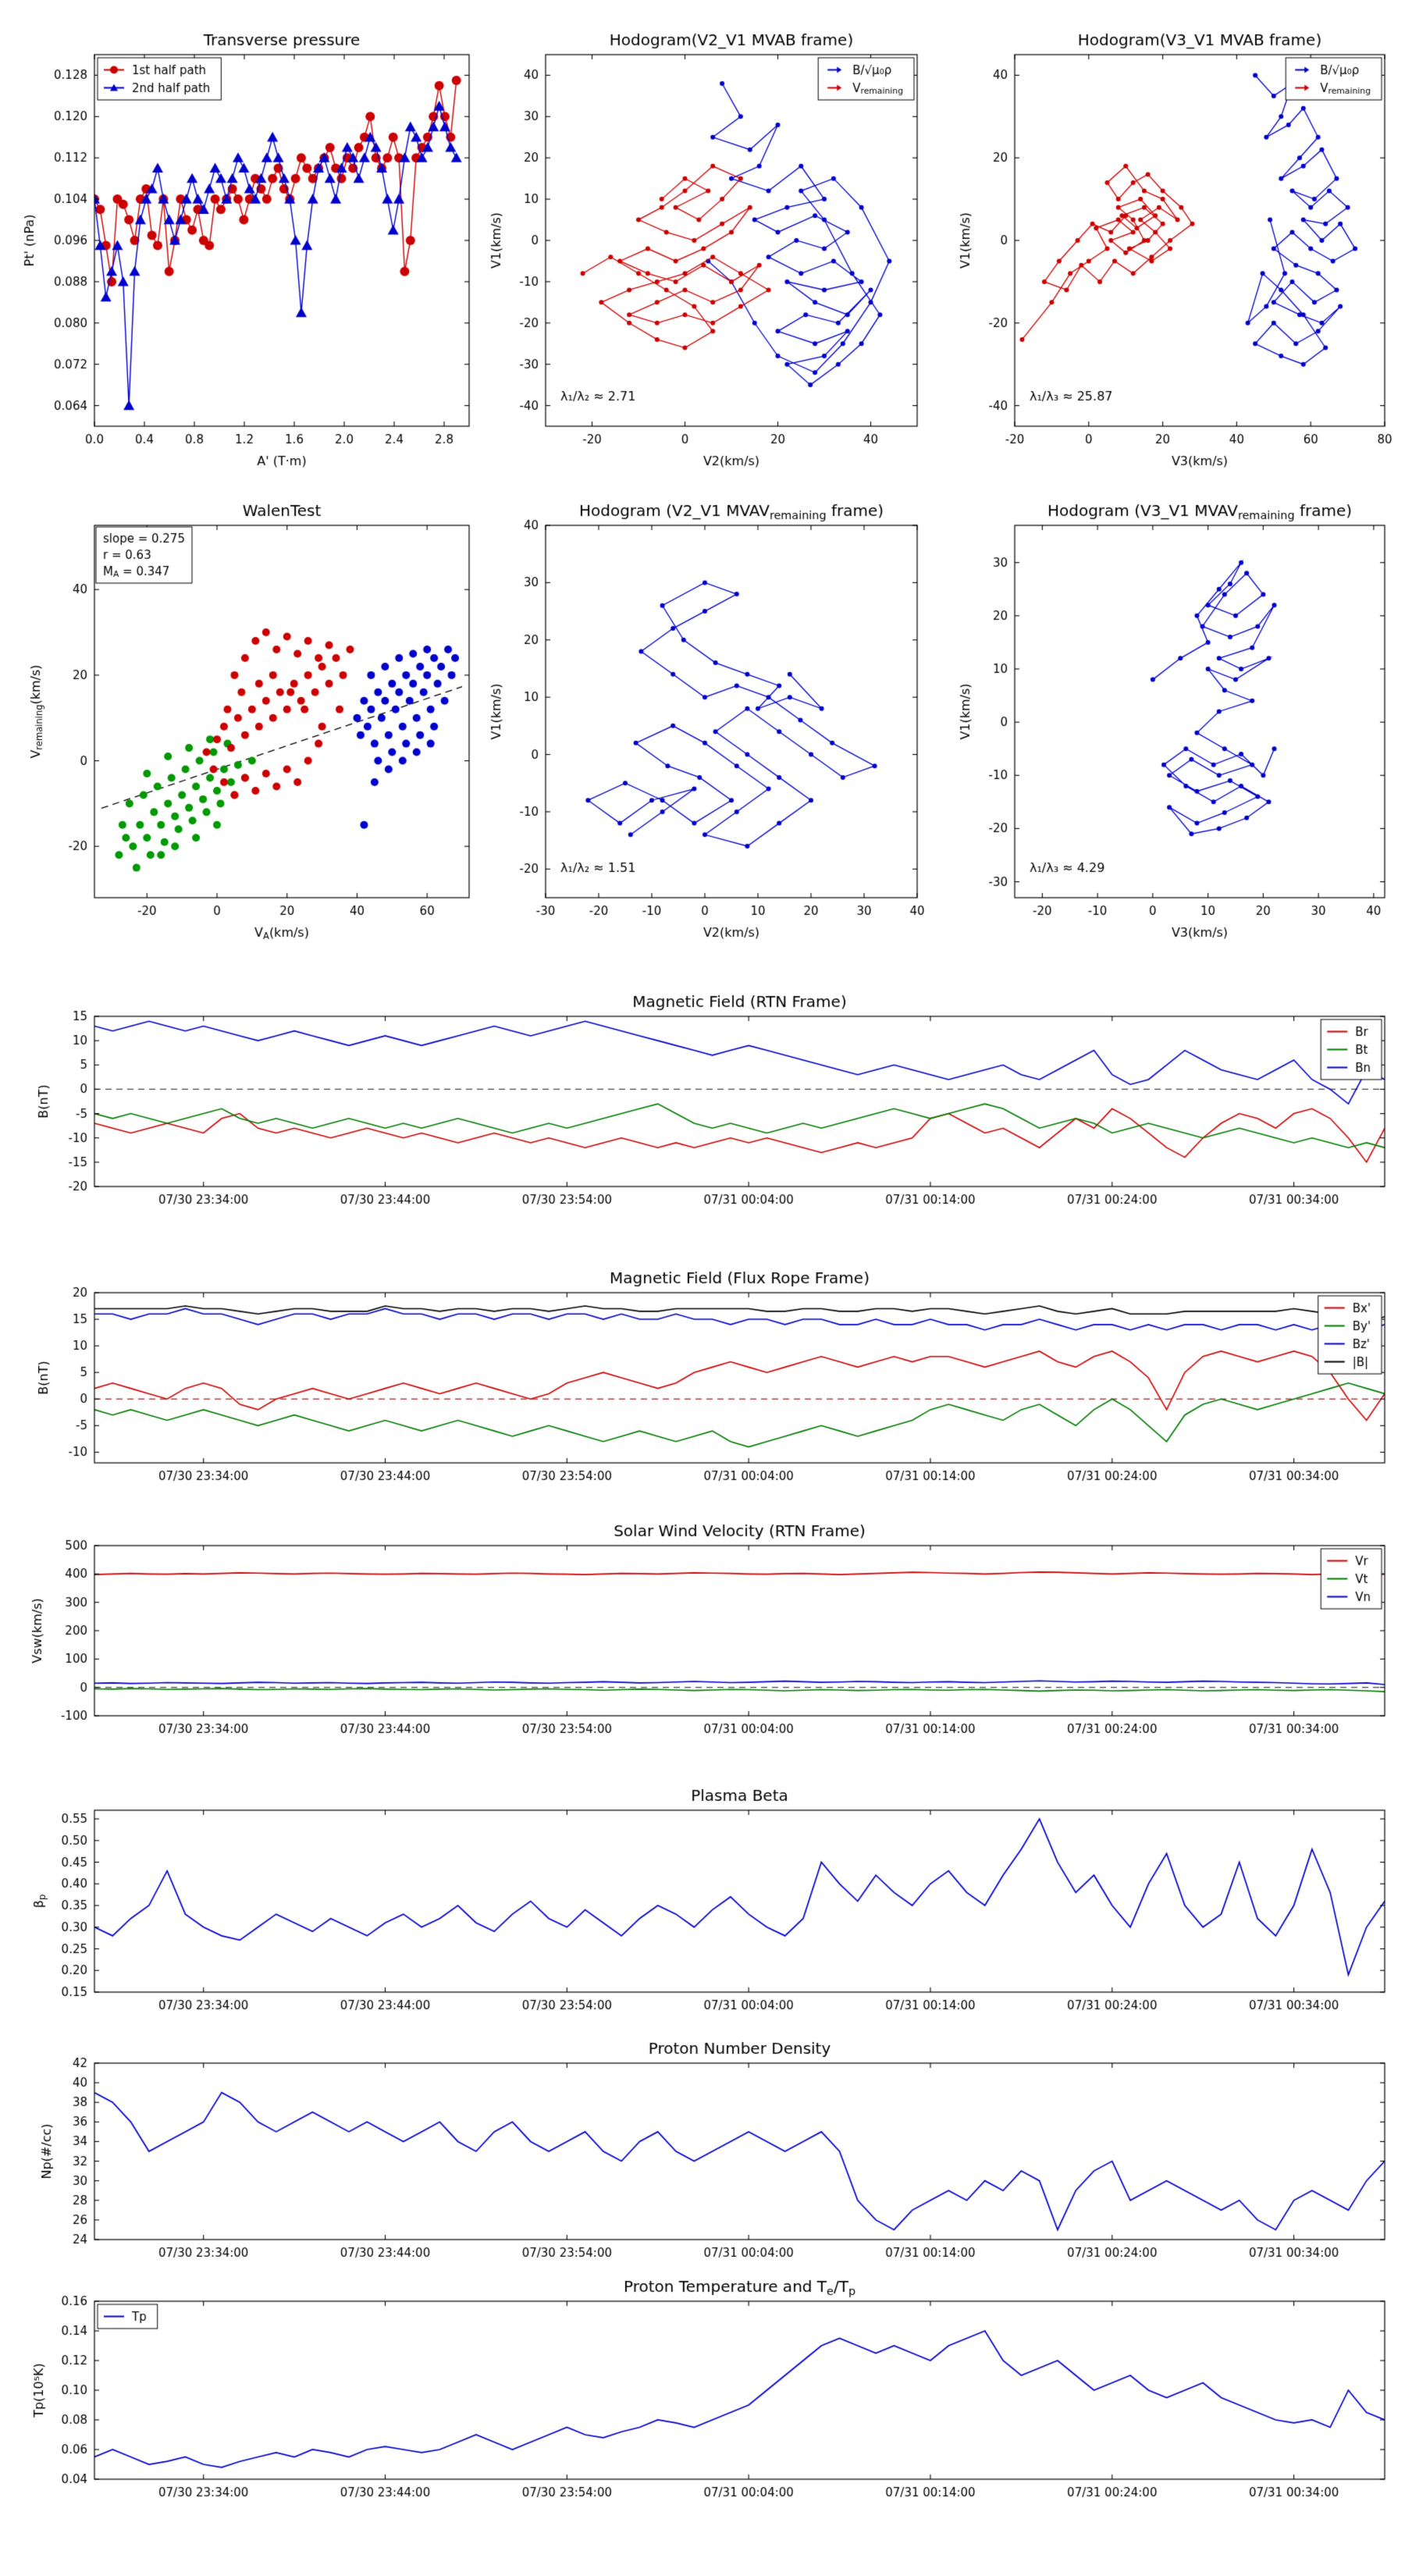  I want to click on hodogram-v2v1-mvav-chart, so click(731, 700).